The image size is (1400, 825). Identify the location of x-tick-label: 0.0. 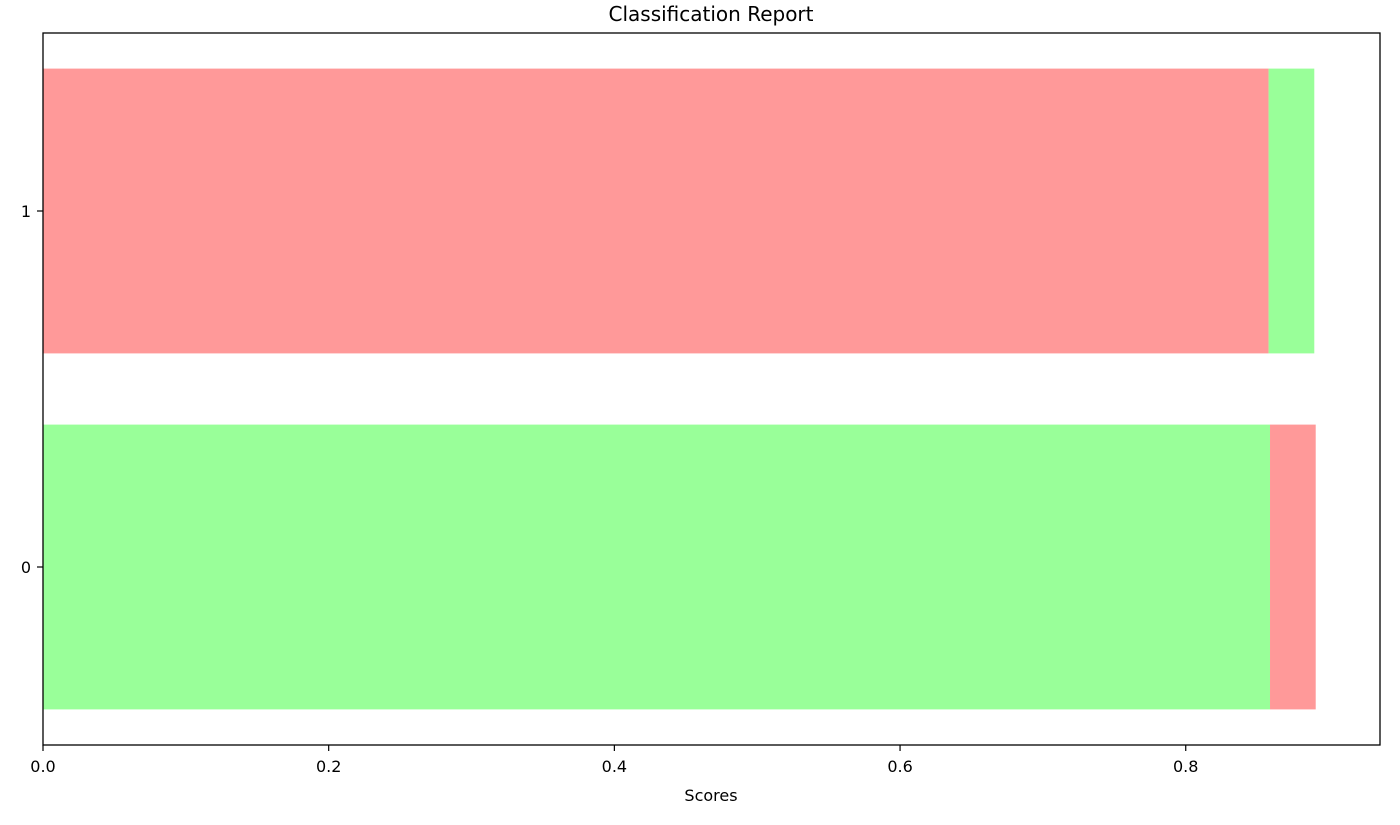
(42, 766).